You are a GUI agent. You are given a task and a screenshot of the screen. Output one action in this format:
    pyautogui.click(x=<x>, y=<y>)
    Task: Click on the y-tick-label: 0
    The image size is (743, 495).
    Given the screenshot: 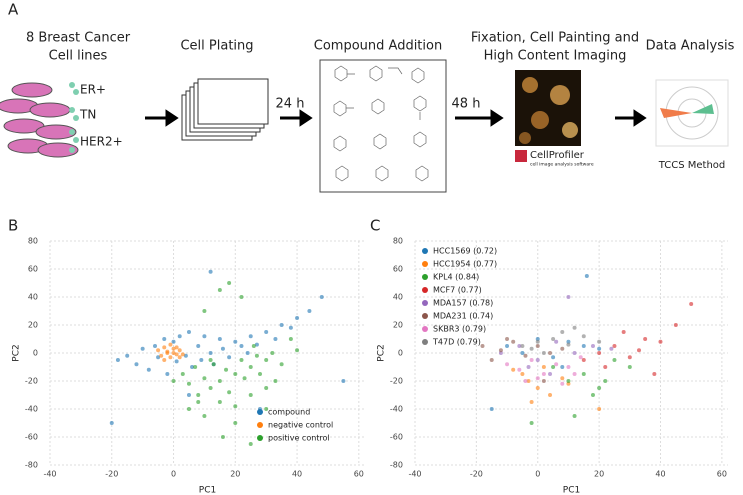 What is the action you would take?
    pyautogui.click(x=400, y=353)
    